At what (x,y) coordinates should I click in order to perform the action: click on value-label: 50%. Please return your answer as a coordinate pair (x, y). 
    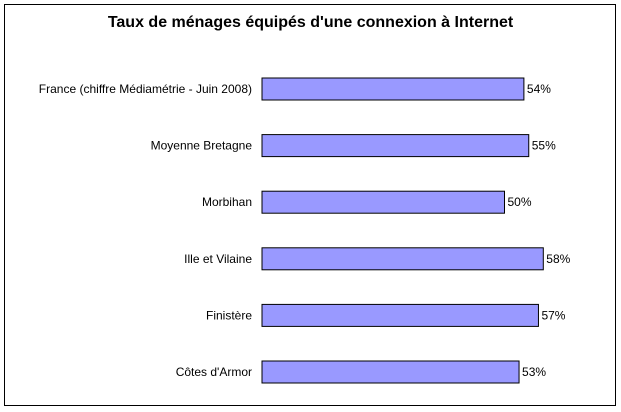
    Looking at the image, I should click on (520, 202).